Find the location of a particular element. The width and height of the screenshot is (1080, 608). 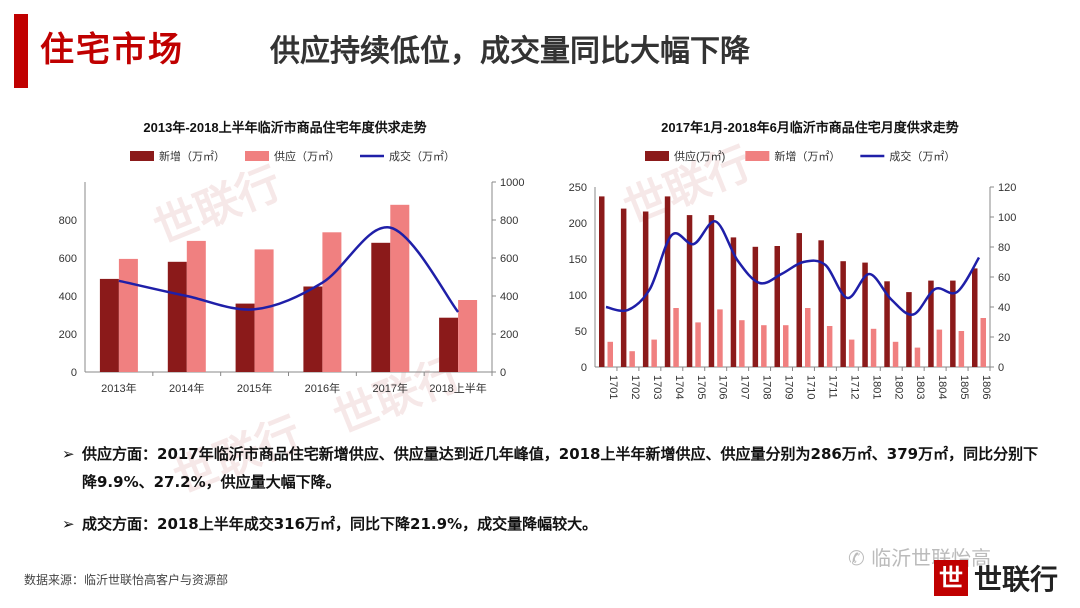

wechat-icon: ✆ is located at coordinates (860, 558).